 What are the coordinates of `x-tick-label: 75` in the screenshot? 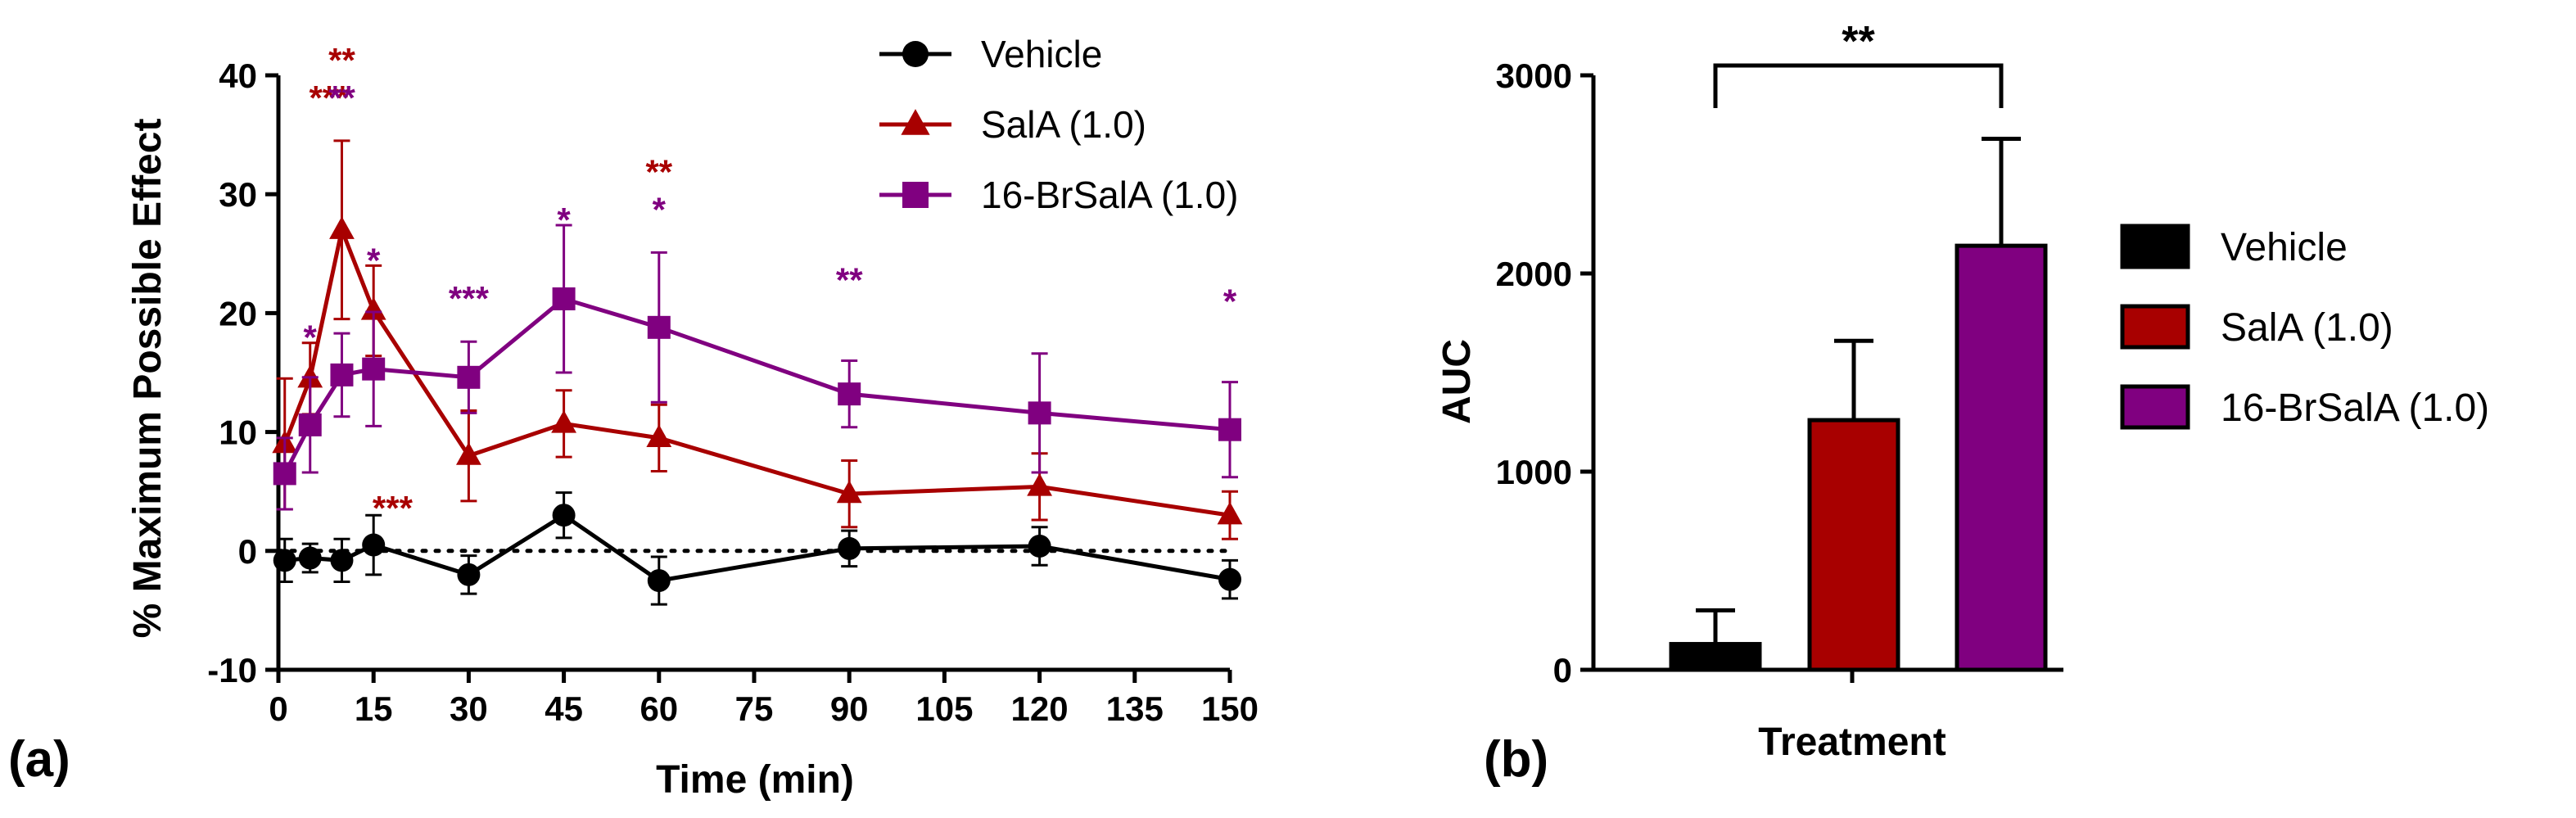 It's located at (754, 708).